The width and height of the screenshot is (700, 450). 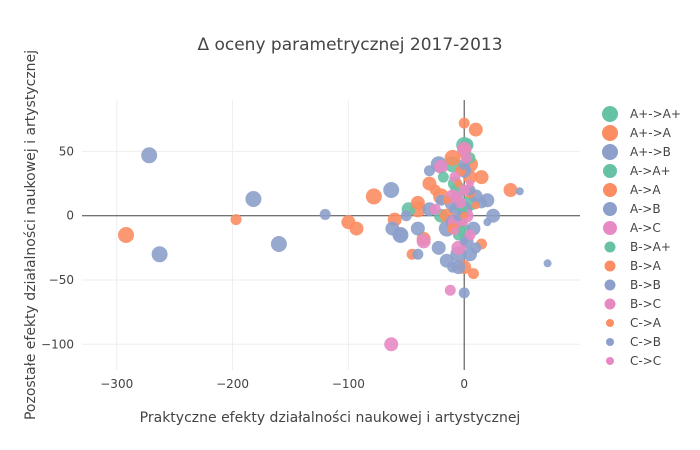 What do you see at coordinates (650, 171) in the screenshot?
I see `legend-label: A->A+` at bounding box center [650, 171].